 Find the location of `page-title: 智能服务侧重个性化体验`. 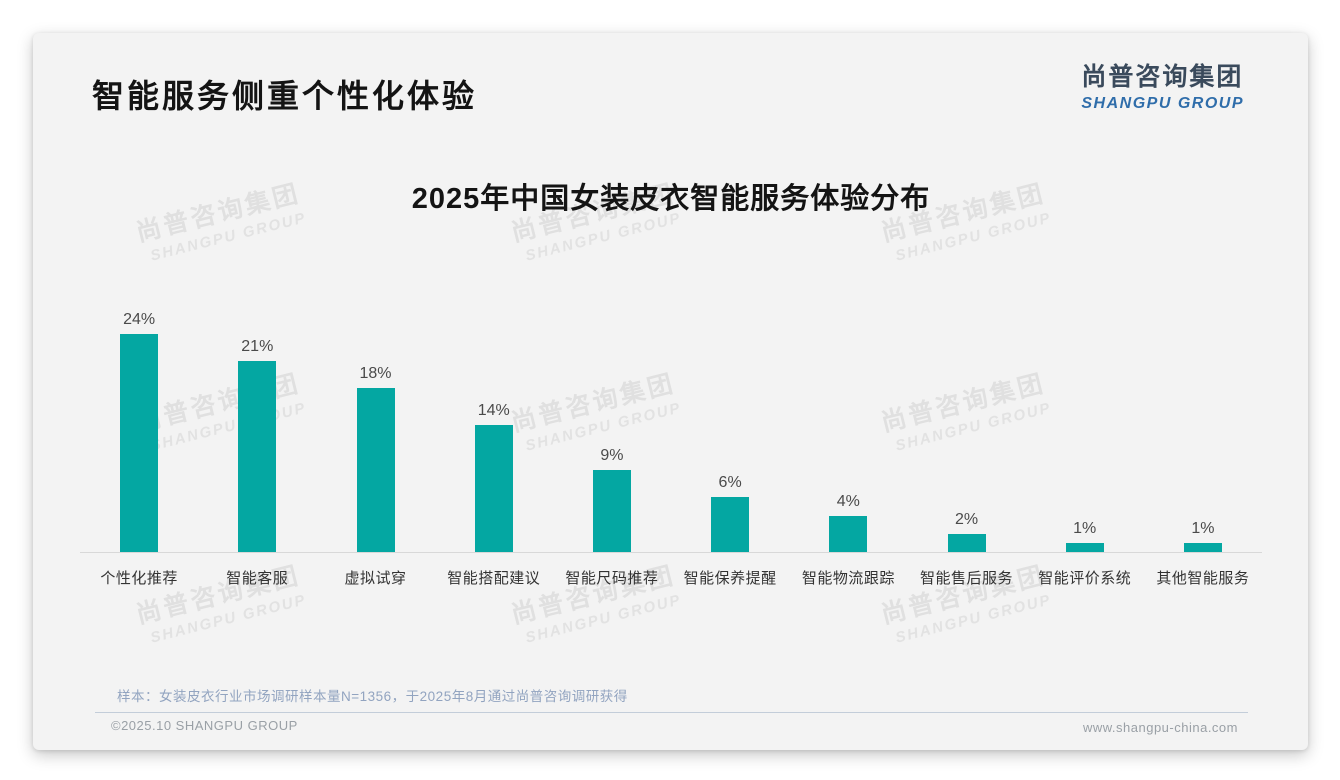

page-title: 智能服务侧重个性化体验 is located at coordinates (285, 96).